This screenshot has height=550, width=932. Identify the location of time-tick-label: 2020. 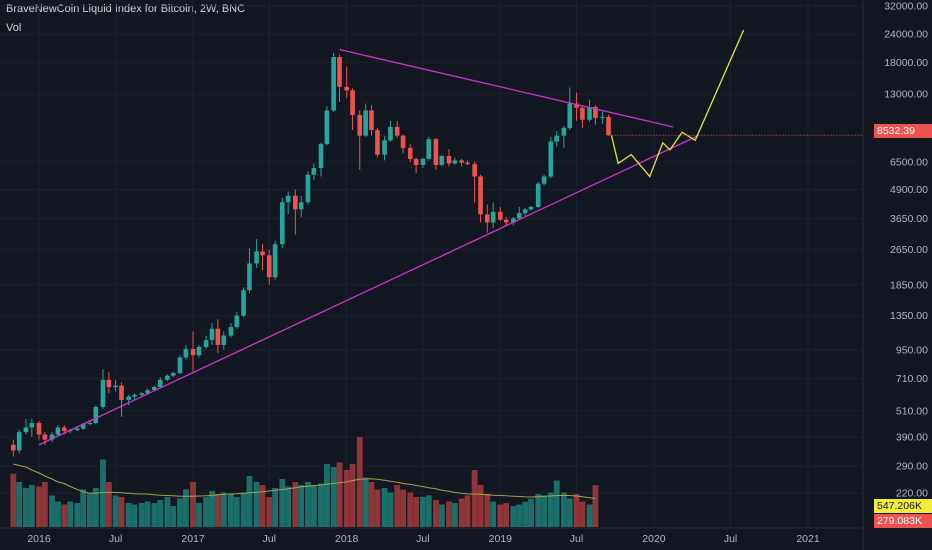
(654, 539).